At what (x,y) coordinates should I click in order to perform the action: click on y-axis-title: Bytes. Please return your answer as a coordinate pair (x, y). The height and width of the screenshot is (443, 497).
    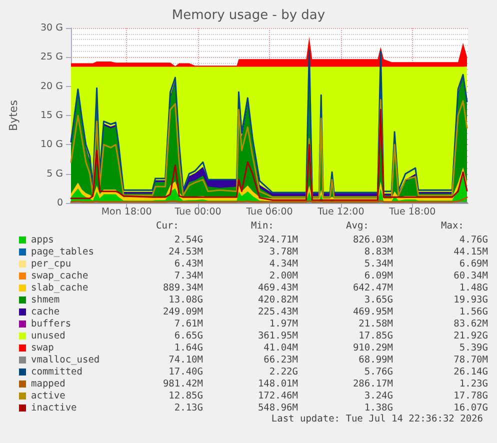
    Looking at the image, I should click on (13, 115).